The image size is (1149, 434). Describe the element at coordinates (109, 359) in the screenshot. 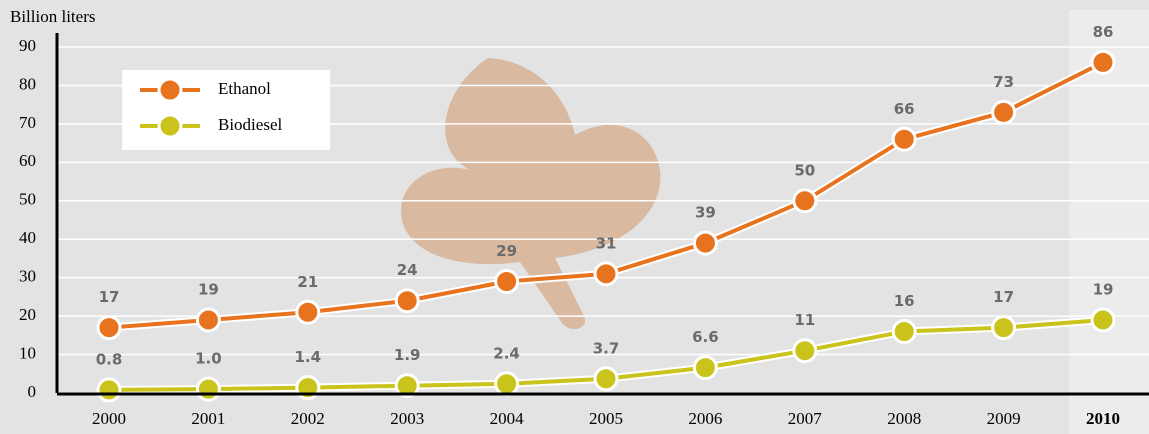

I see `data-label: 0.8` at that location.